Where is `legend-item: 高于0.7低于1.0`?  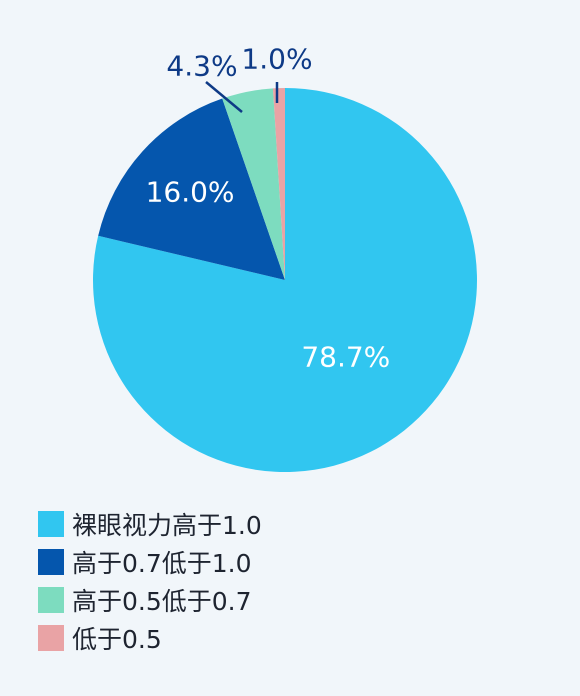
legend-item: 高于0.7低于1.0 is located at coordinates (150, 562).